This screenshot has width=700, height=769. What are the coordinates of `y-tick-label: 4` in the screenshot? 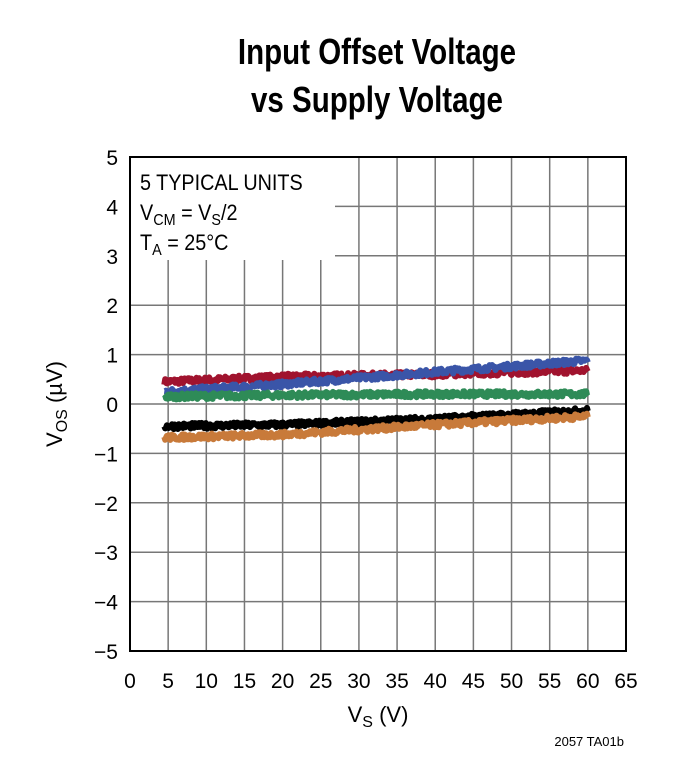 It's located at (112, 207).